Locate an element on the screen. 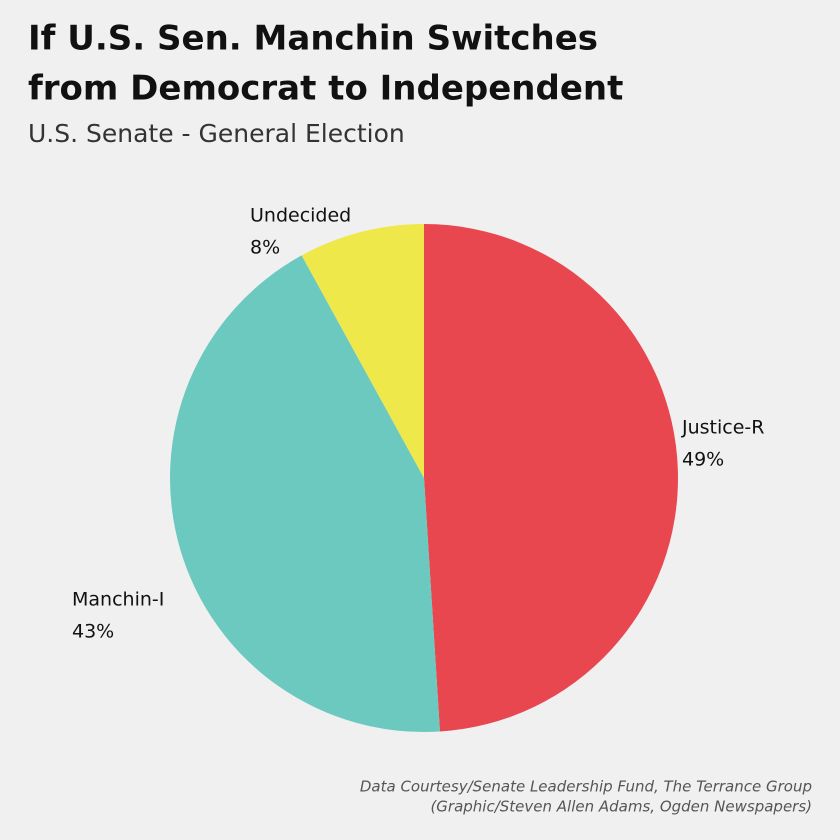 Image resolution: width=840 pixels, height=840 pixels. chart-title: If U.S. Sen. Manchin Switches is located at coordinates (313, 39).